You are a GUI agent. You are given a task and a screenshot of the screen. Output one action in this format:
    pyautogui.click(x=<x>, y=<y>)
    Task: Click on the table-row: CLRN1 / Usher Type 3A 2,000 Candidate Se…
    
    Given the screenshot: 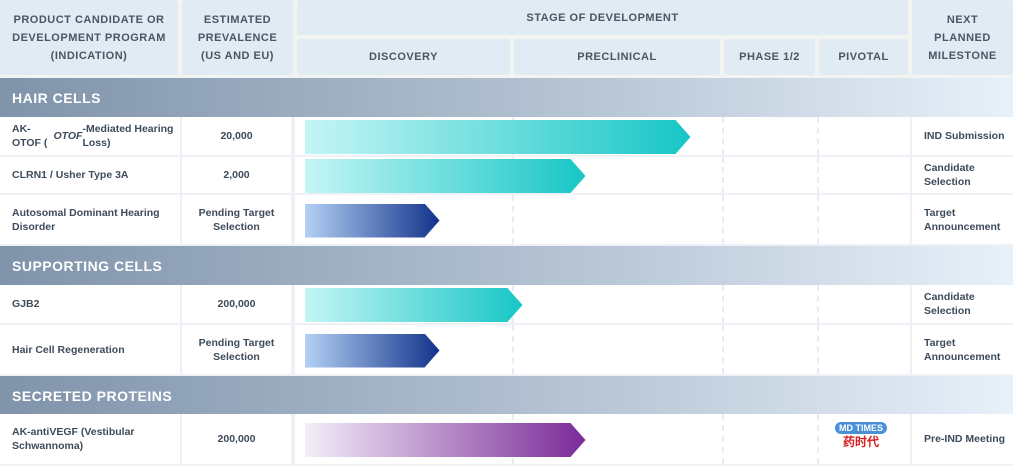 What is the action you would take?
    pyautogui.click(x=506, y=176)
    